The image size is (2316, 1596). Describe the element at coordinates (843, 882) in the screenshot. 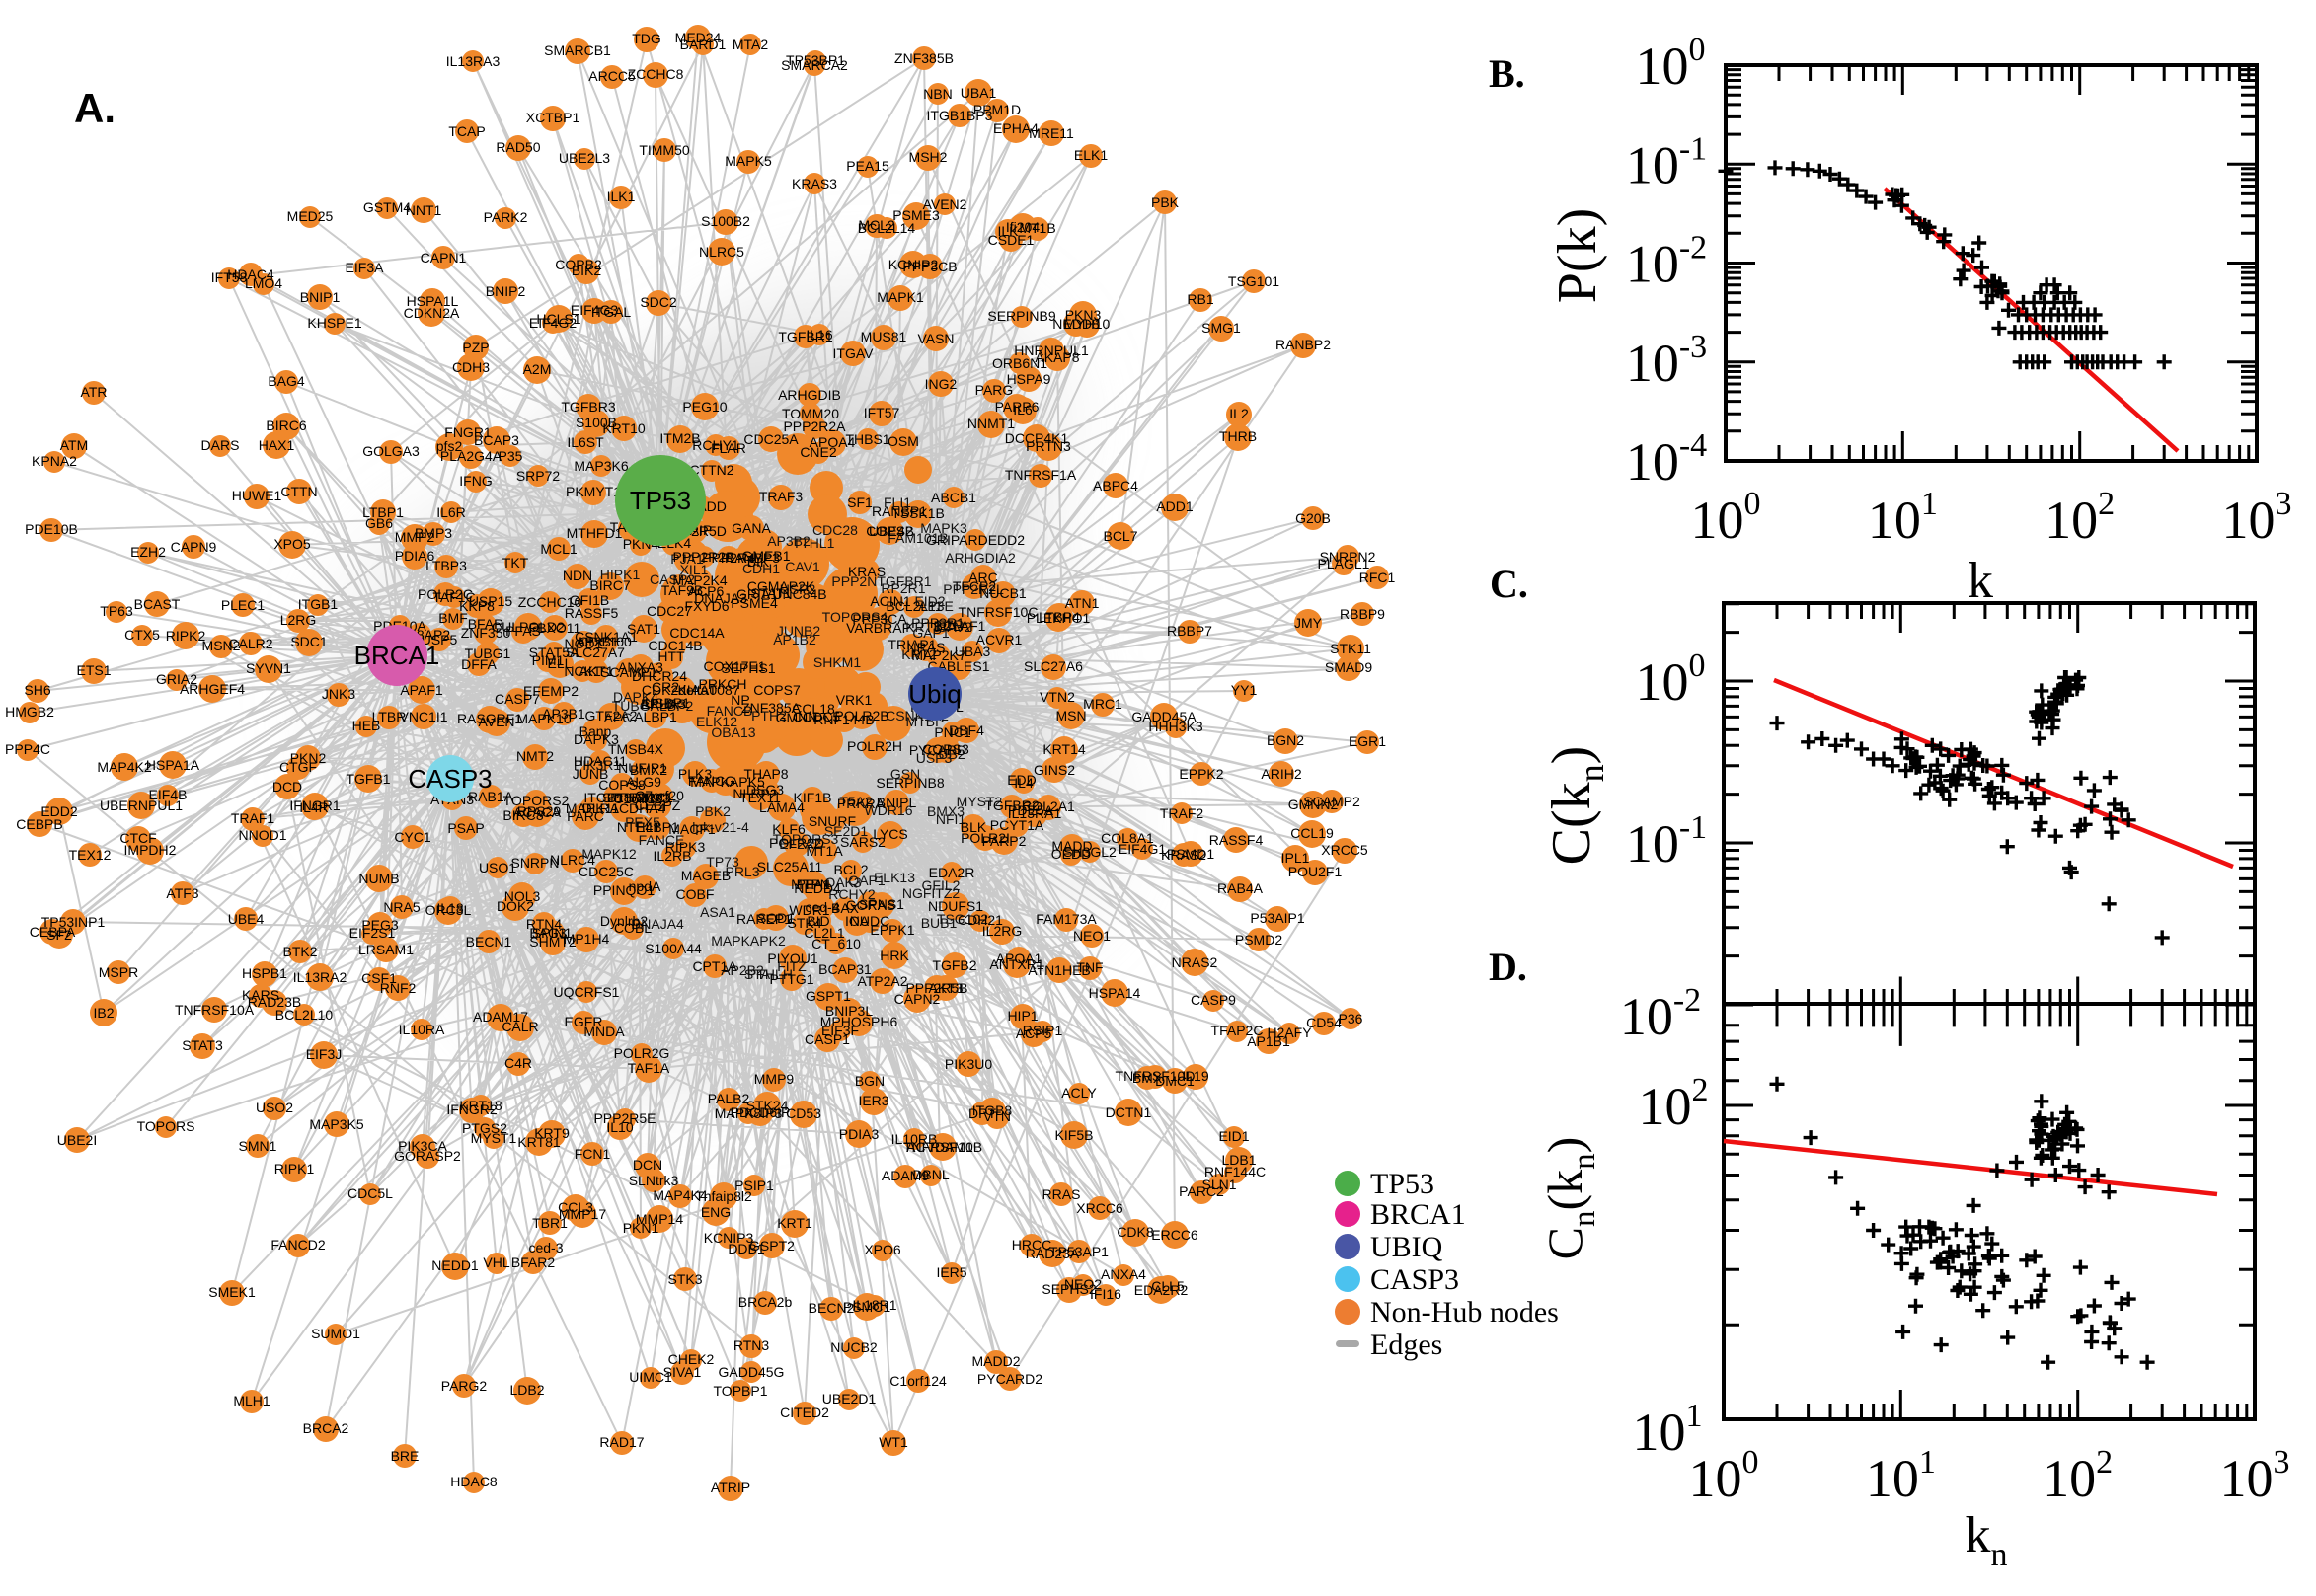

I see `svg-text: OAK3` at that location.